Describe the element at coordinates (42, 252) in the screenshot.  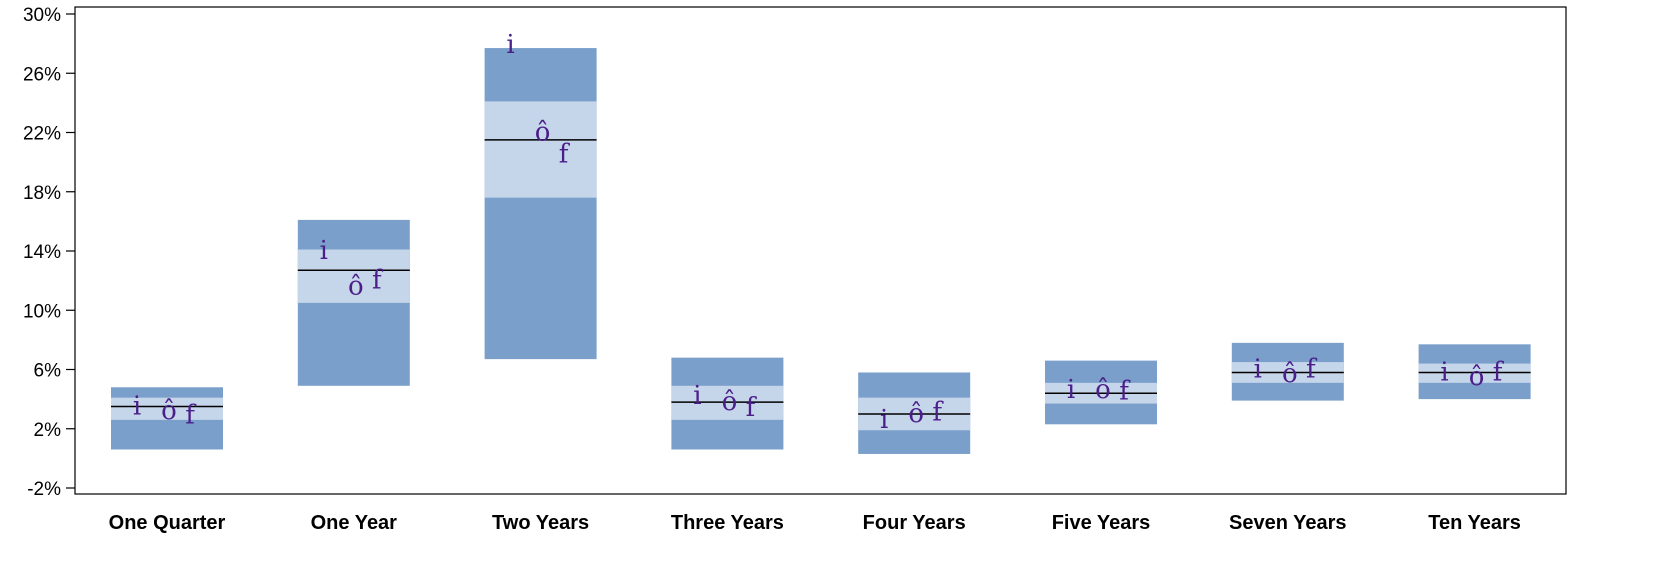
I see `y-tick-label: 14%` at that location.